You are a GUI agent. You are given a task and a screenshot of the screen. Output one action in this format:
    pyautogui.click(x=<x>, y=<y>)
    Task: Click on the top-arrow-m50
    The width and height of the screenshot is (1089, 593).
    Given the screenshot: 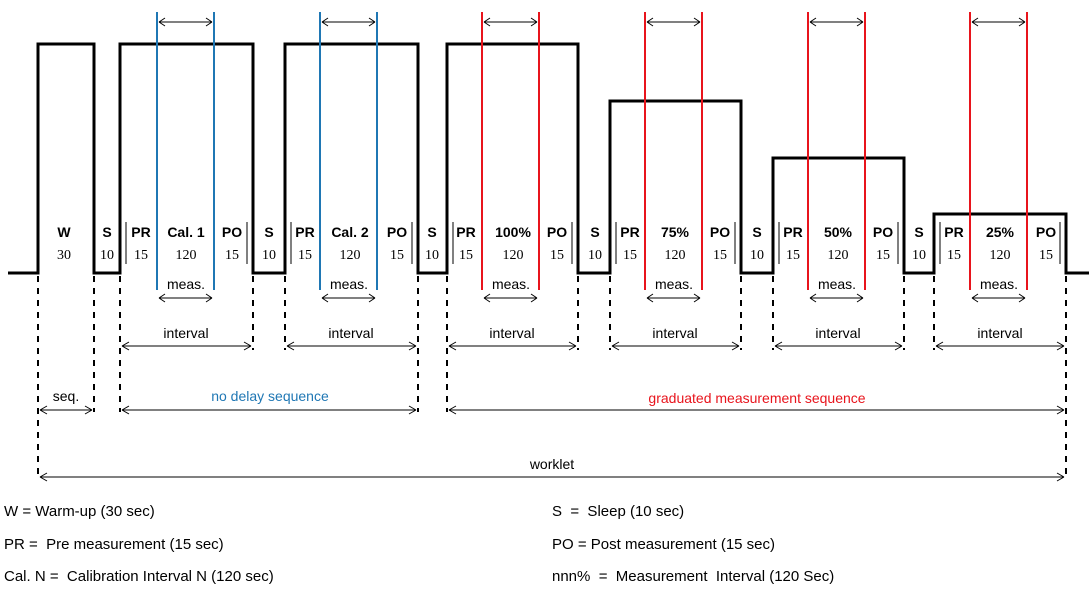 What is the action you would take?
    pyautogui.click(x=836, y=22)
    